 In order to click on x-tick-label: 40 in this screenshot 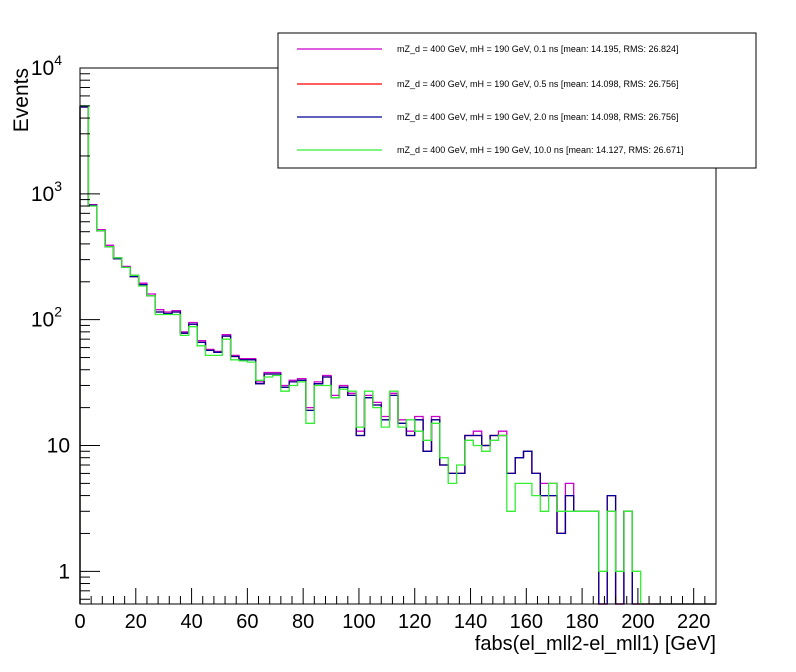, I will do `click(191, 622)`.